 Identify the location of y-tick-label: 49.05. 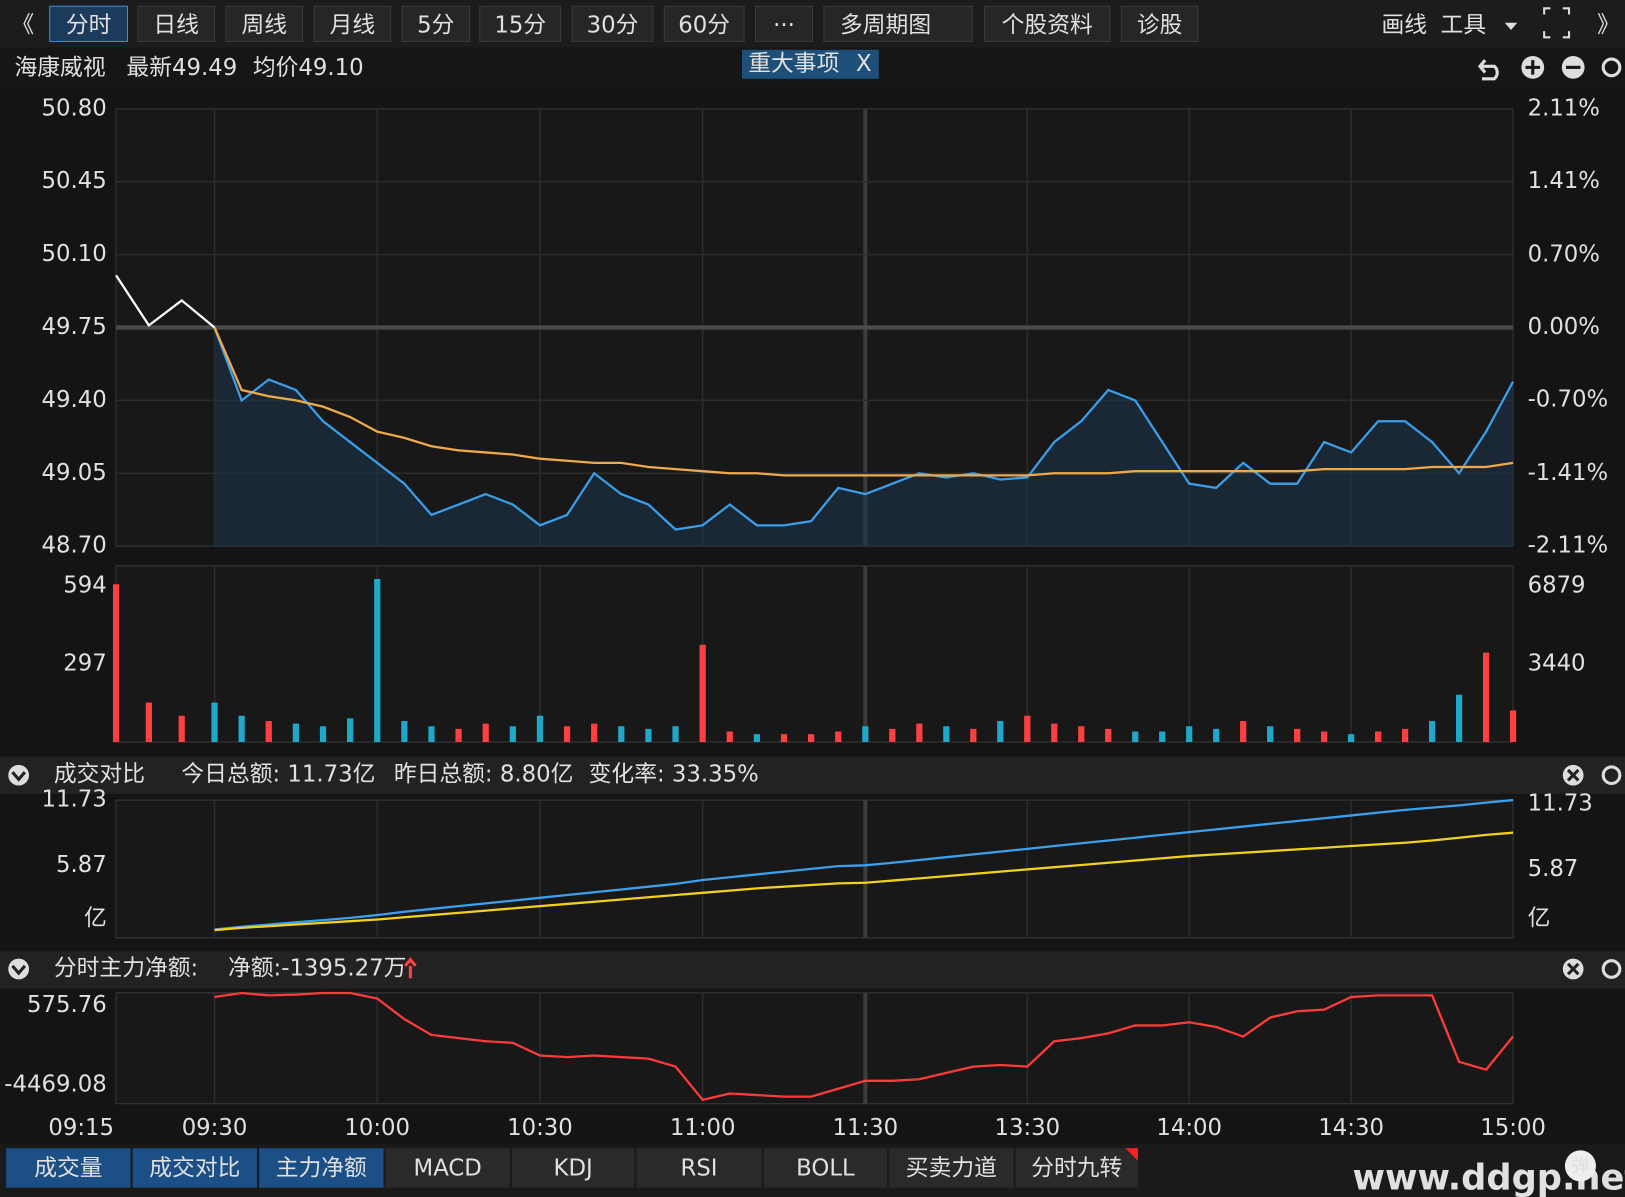
(74, 473).